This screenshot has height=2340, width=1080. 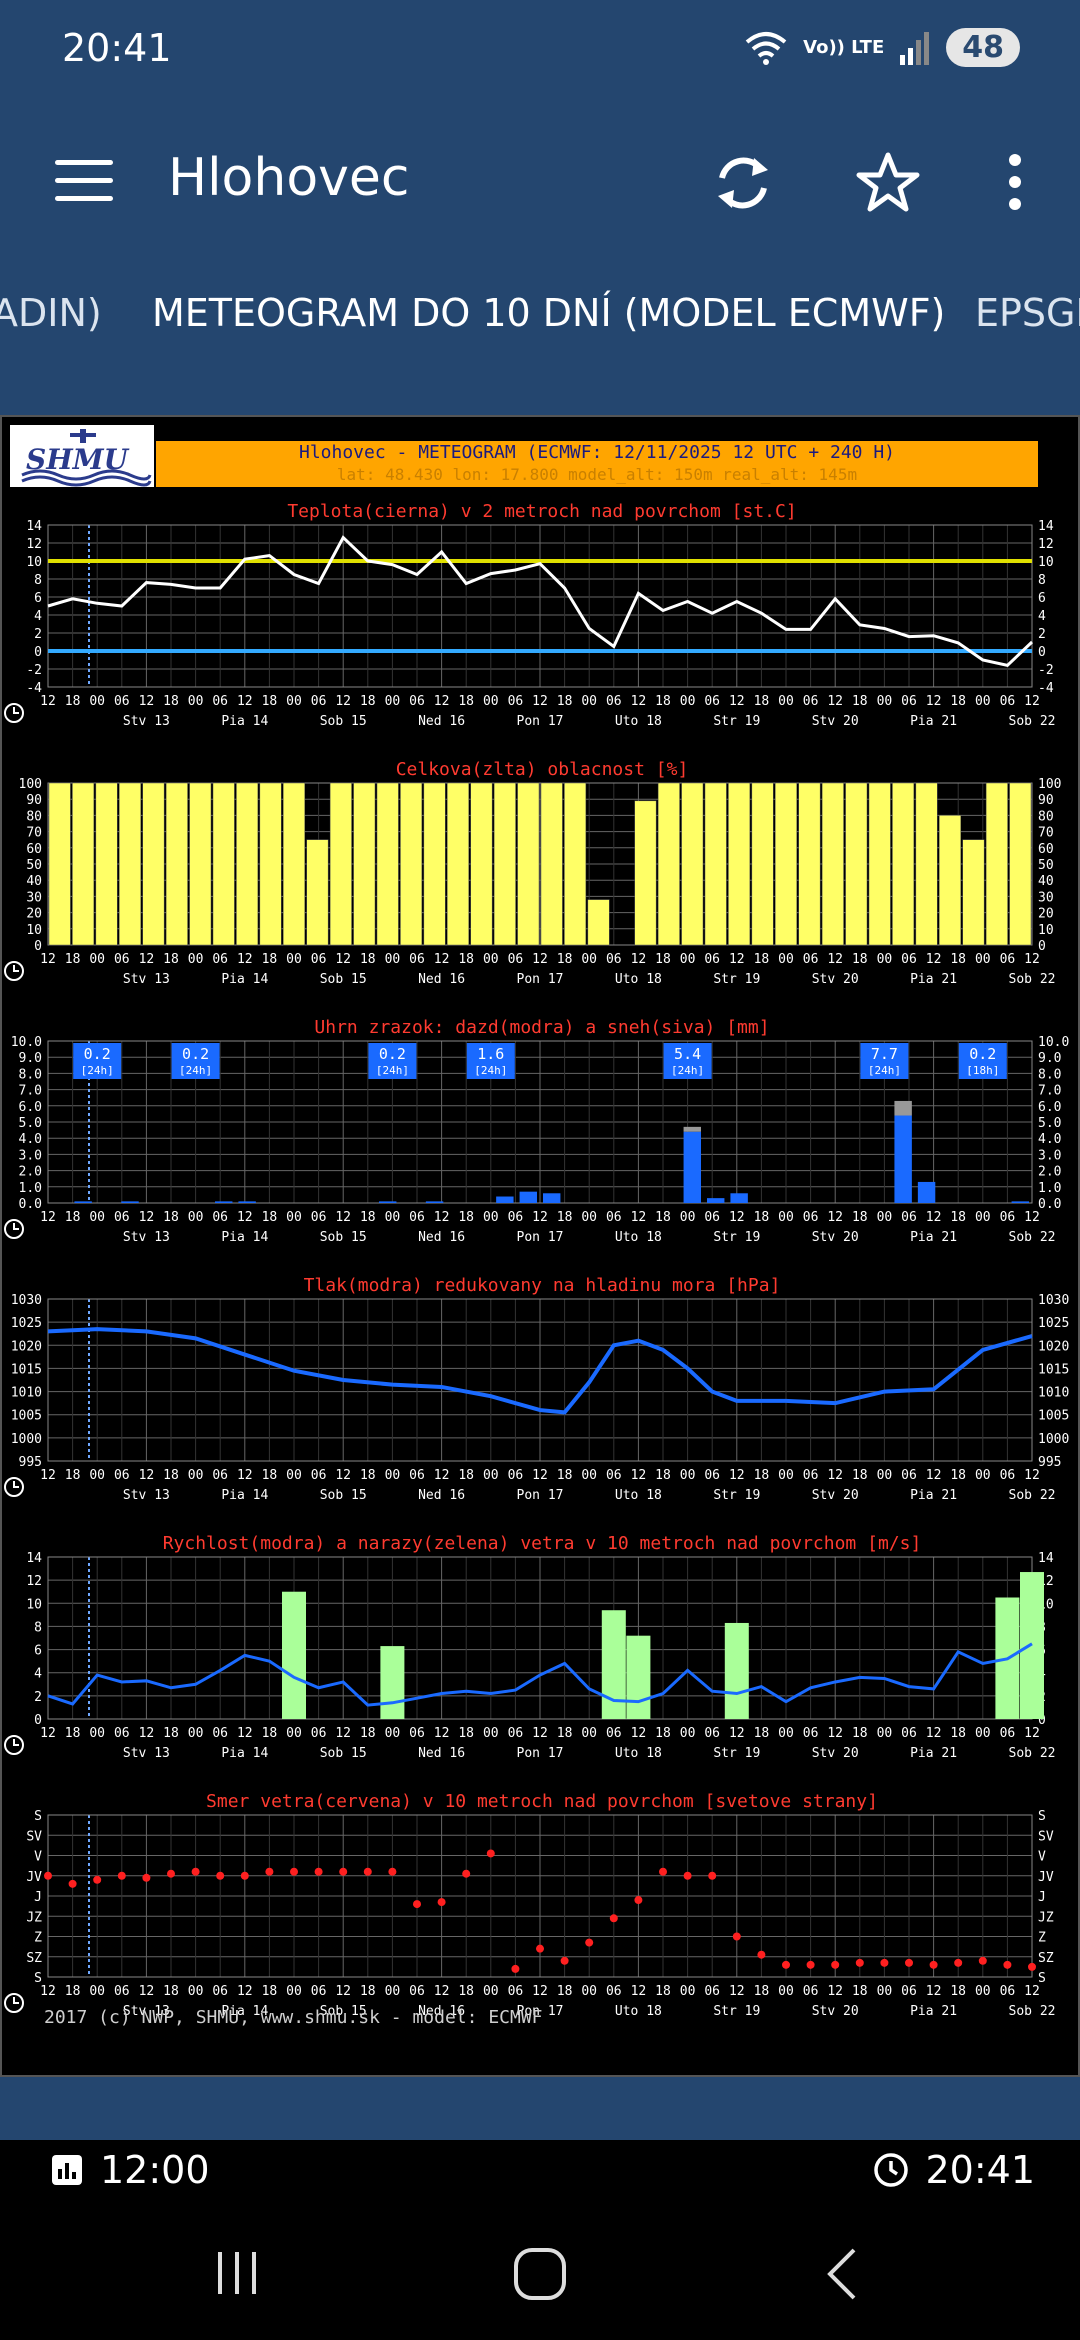 What do you see at coordinates (540, 1122) in the screenshot?
I see `plot-frame` at bounding box center [540, 1122].